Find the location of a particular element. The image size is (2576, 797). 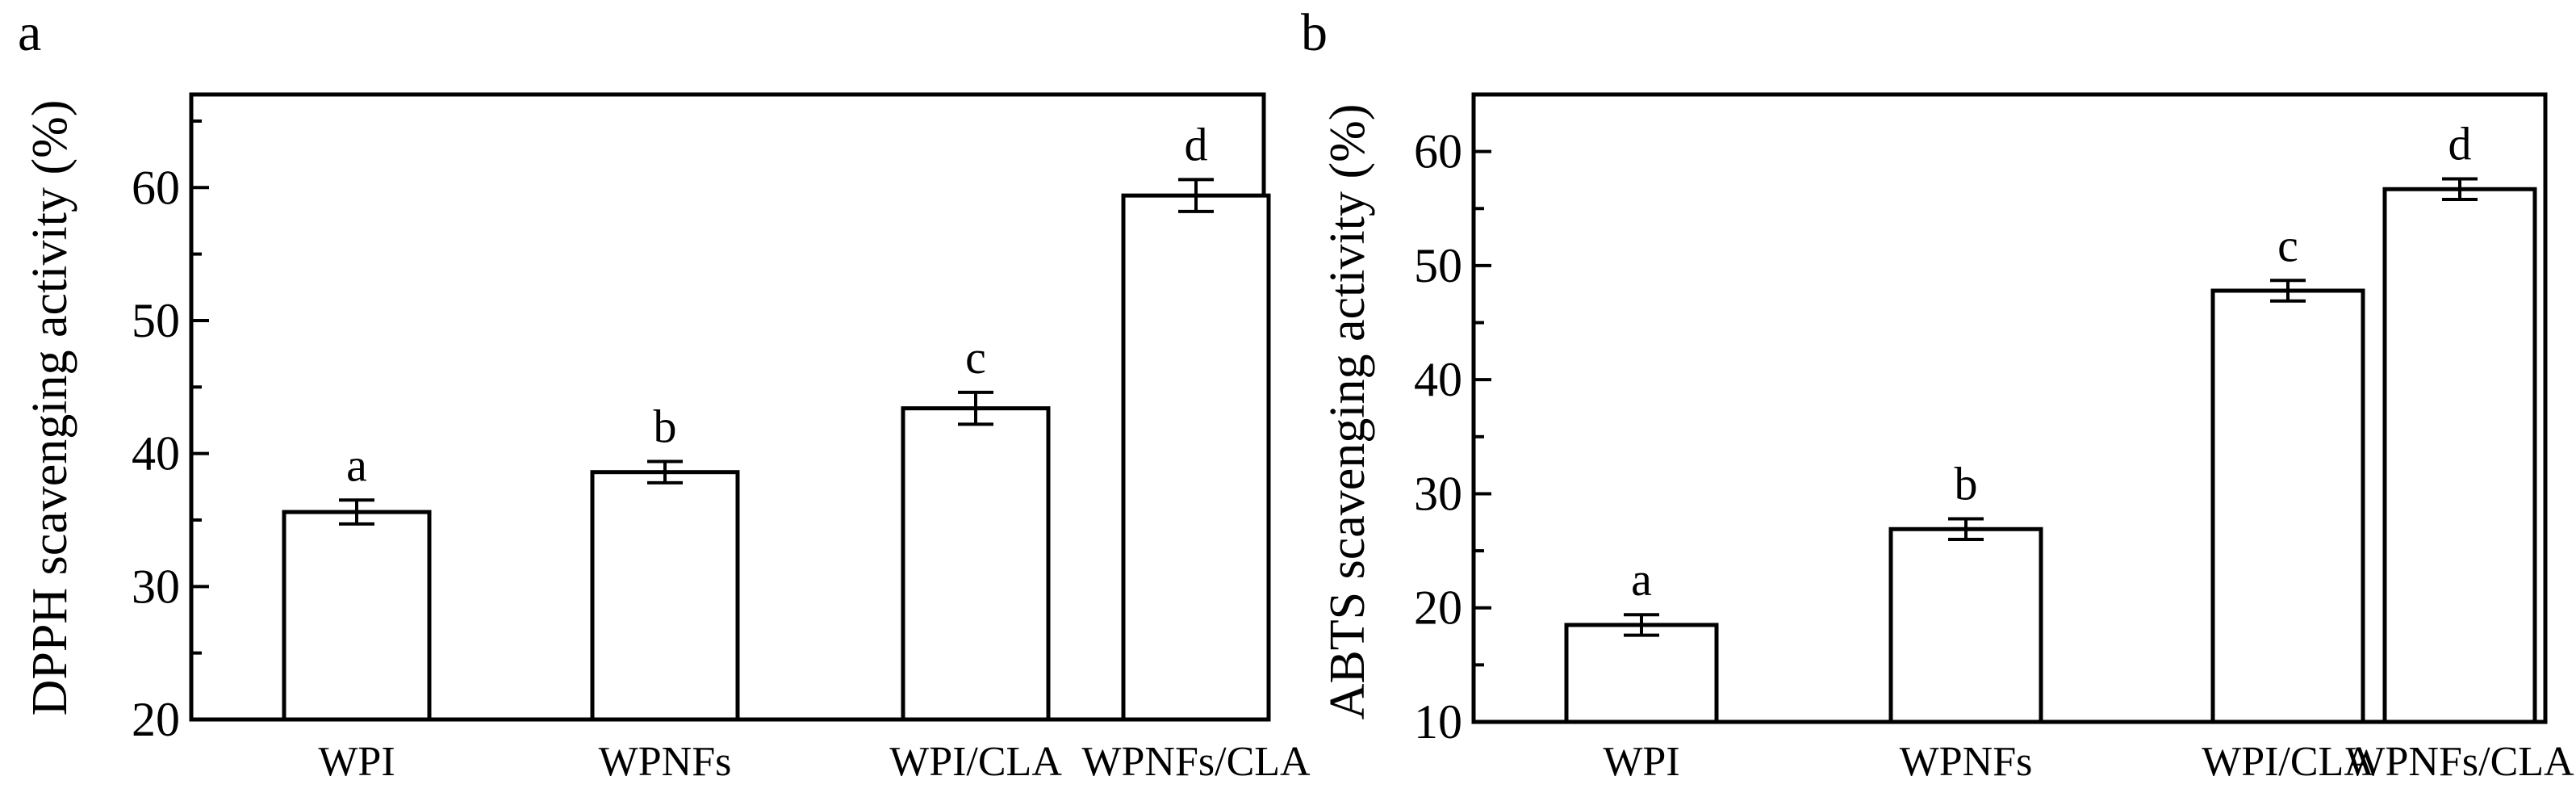

panel-a-x-tick-labels: WPI WPNFs WPI/CLA WPNFs/CLA is located at coordinates (814, 762).